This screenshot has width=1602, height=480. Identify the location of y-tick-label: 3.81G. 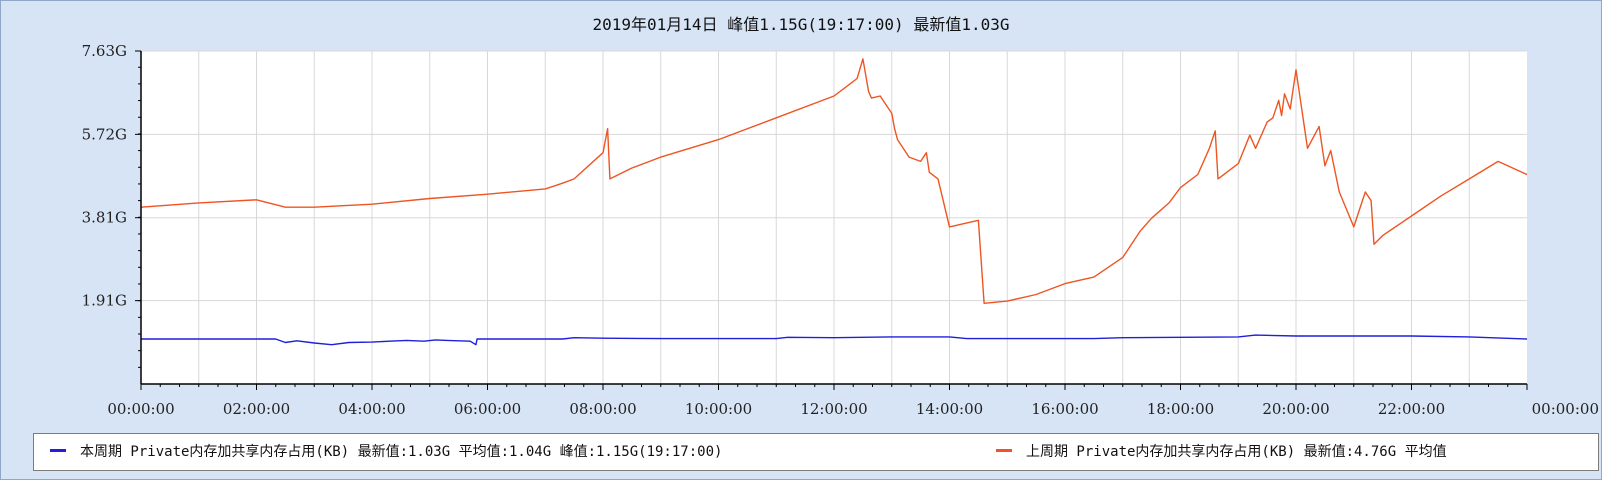
(104, 218).